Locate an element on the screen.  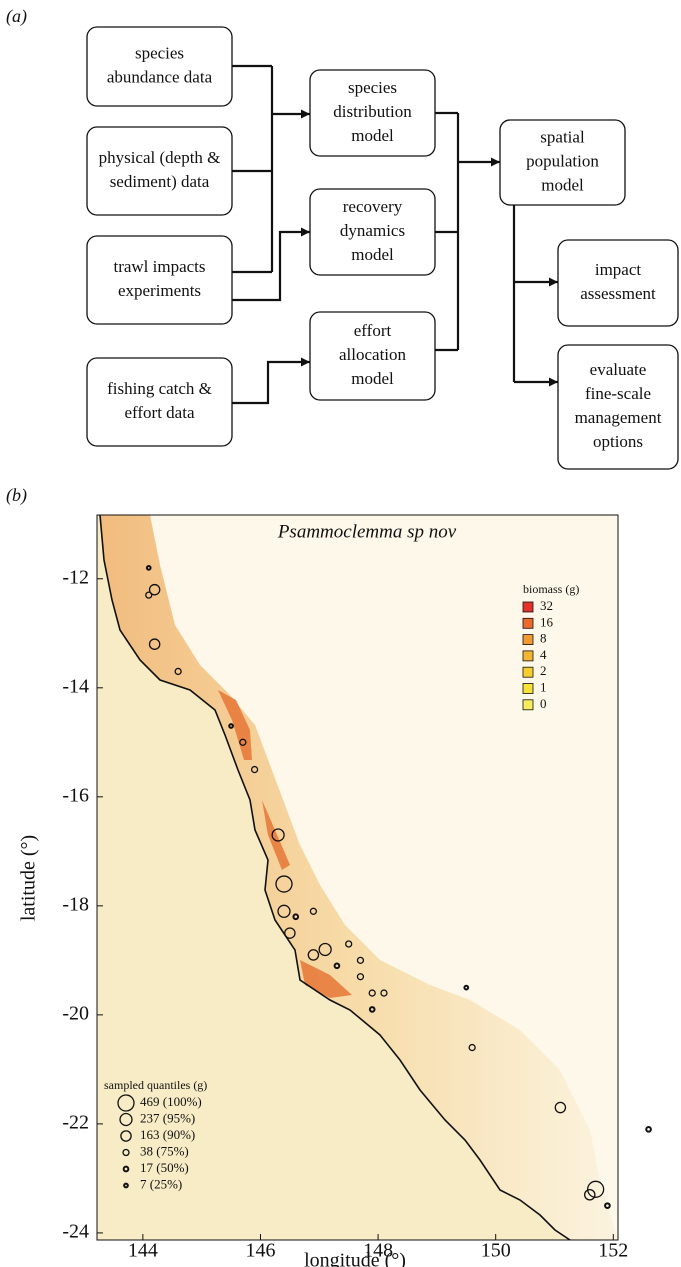
legend-label: 16 is located at coordinates (547, 621).